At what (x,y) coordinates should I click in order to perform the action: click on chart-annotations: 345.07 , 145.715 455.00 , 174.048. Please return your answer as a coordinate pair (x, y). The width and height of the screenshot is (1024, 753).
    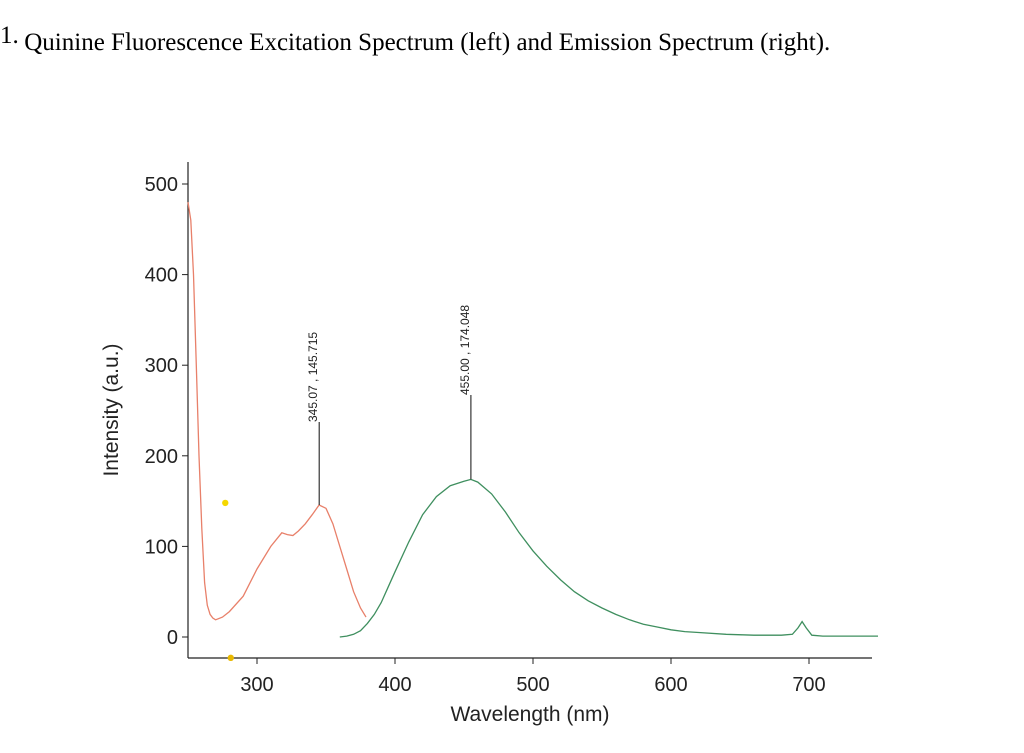
    Looking at the image, I should click on (347, 483).